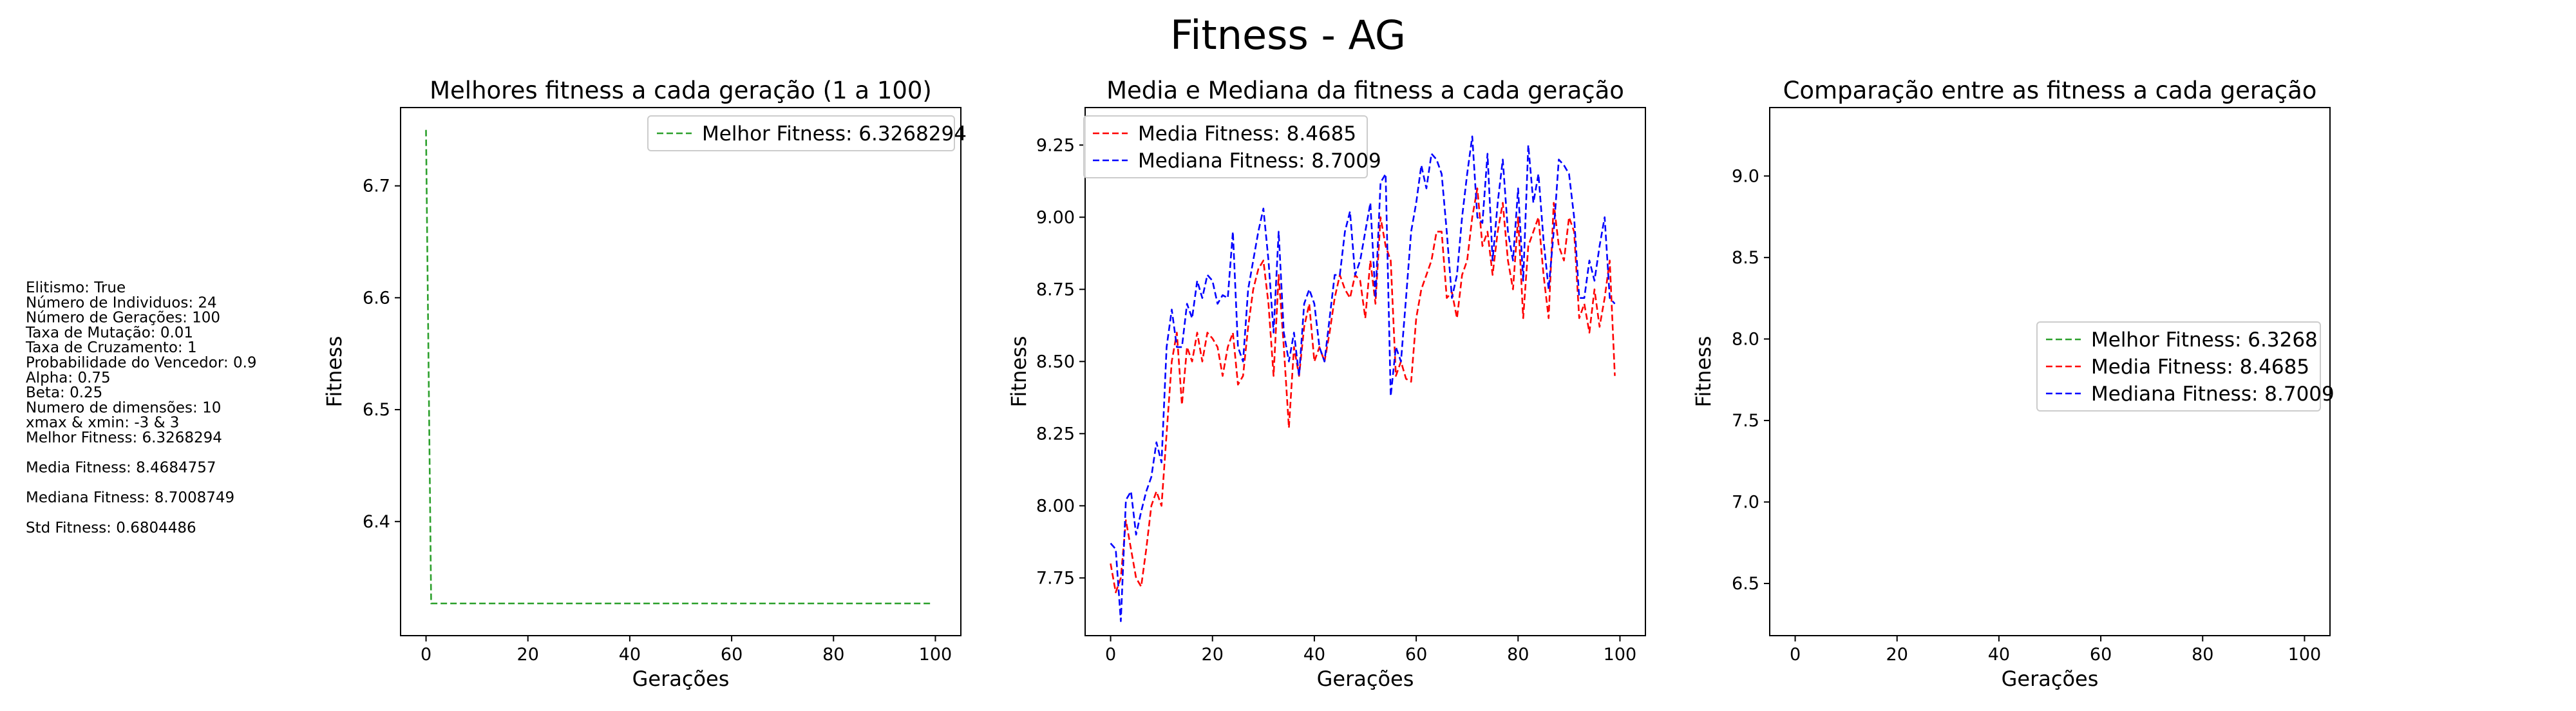  Describe the element at coordinates (1055, 289) in the screenshot. I see `y-tick-label: 8.75` at that location.